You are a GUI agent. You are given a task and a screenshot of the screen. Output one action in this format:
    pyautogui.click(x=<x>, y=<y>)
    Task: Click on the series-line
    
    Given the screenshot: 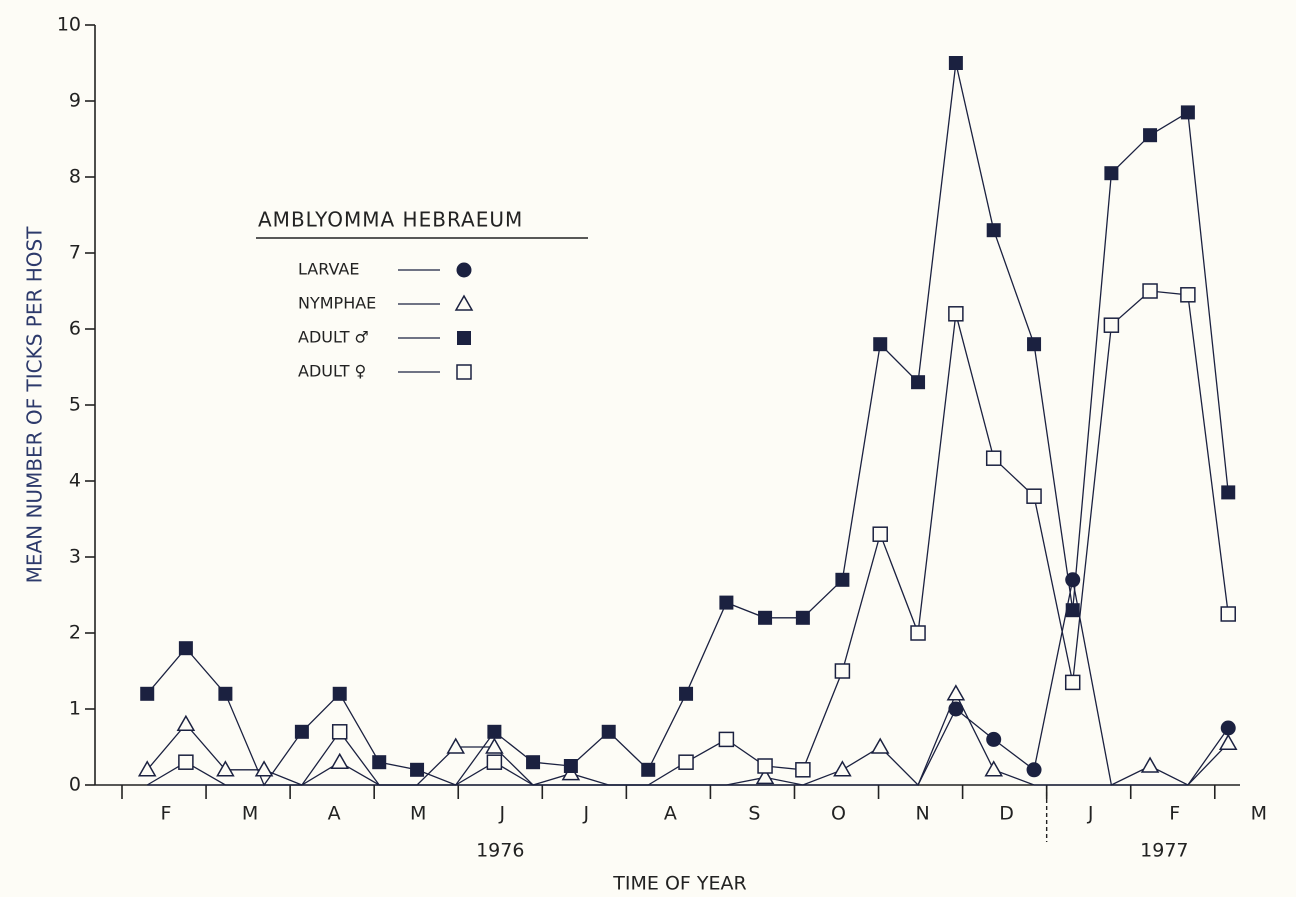 What is the action you would take?
    pyautogui.click(x=687, y=739)
    